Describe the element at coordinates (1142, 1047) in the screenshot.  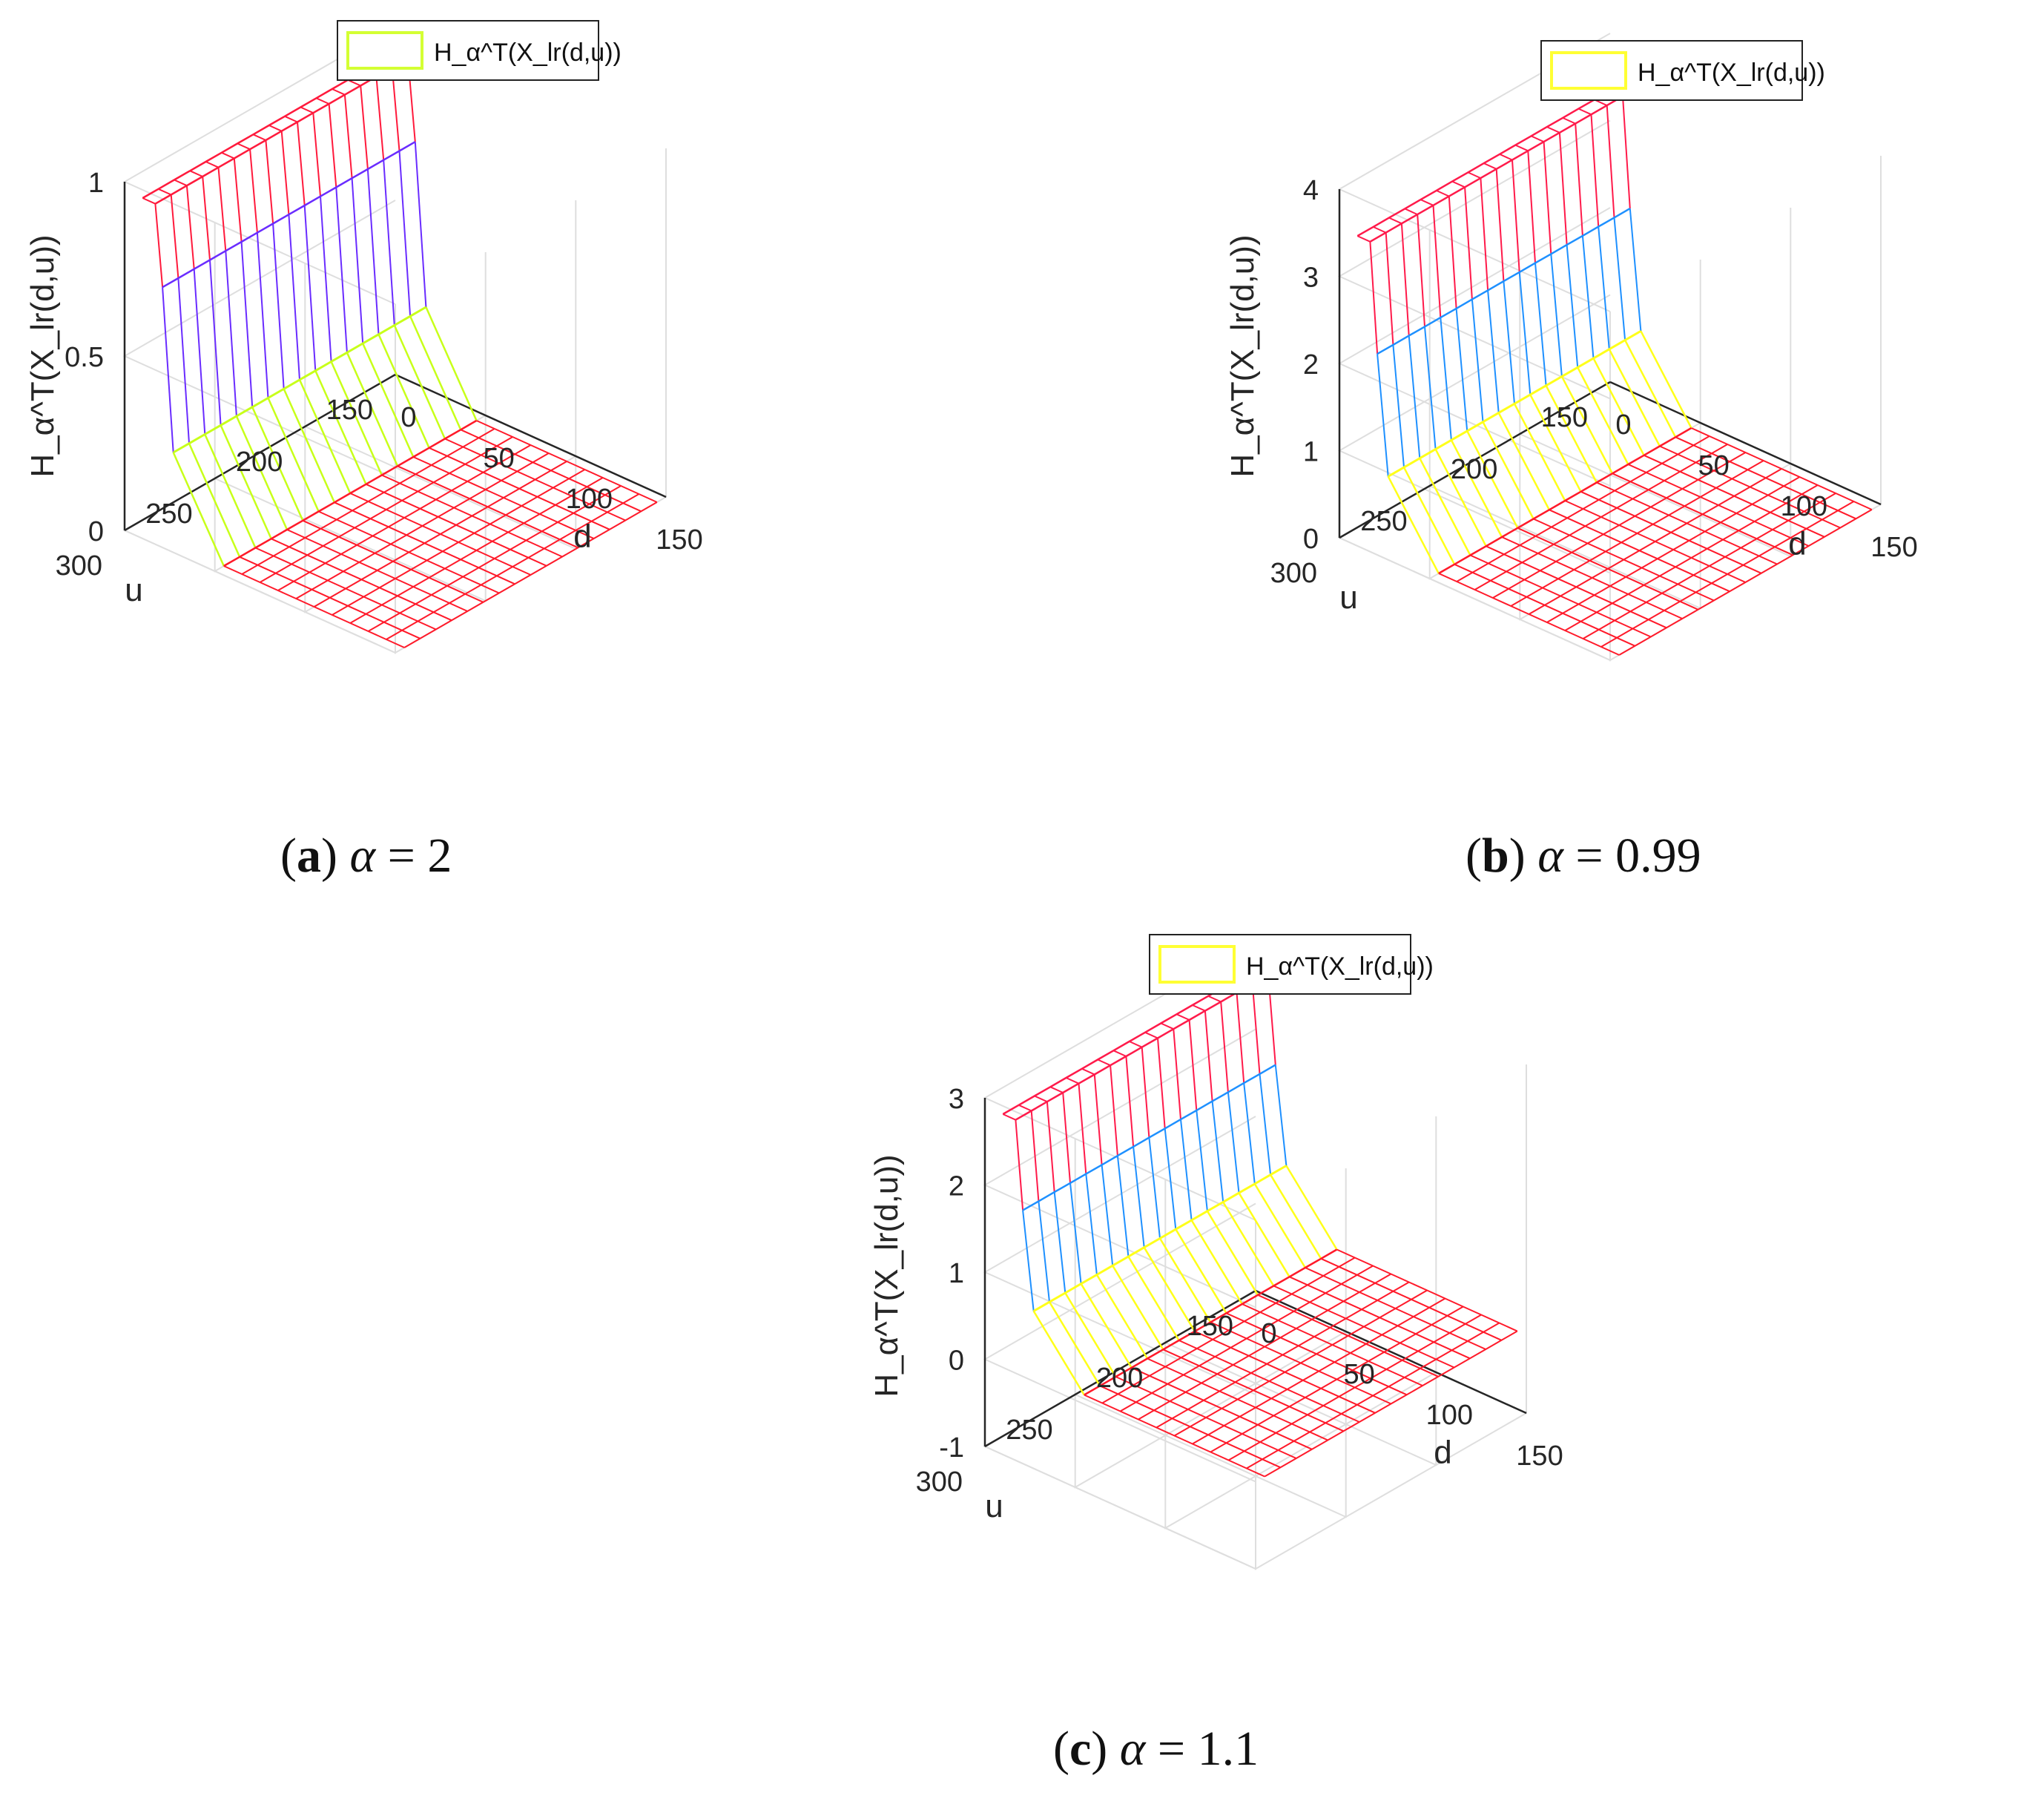
I see `plateau-edge-front` at that location.